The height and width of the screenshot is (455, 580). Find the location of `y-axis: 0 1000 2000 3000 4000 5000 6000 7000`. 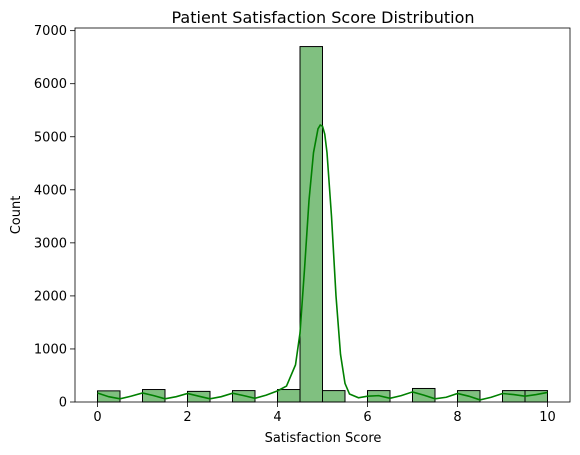

y-axis: 0 1000 2000 3000 4000 5000 6000 7000 is located at coordinates (54, 217).